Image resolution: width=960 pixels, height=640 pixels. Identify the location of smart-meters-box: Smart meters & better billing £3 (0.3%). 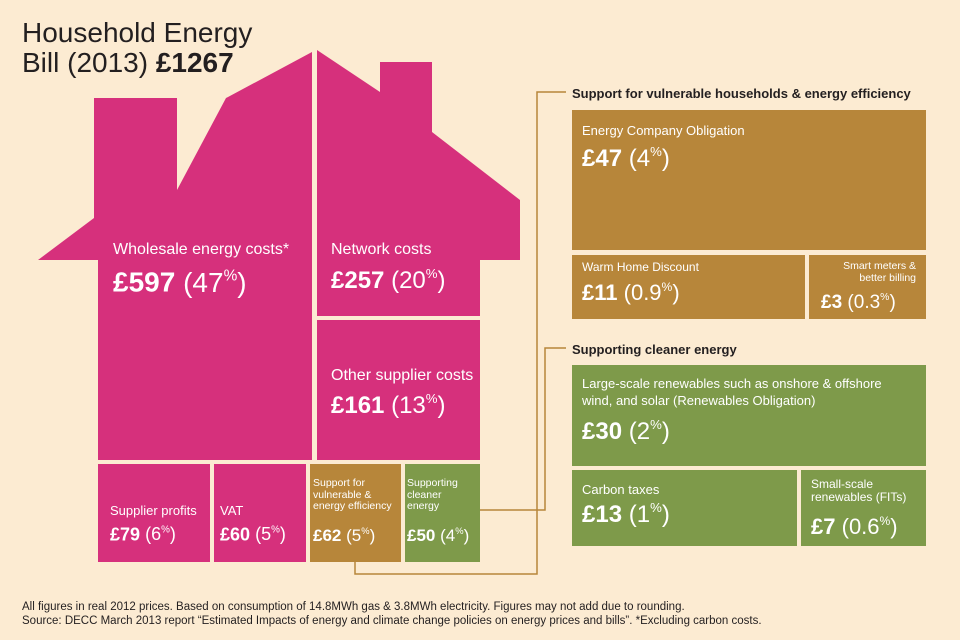
(867, 287).